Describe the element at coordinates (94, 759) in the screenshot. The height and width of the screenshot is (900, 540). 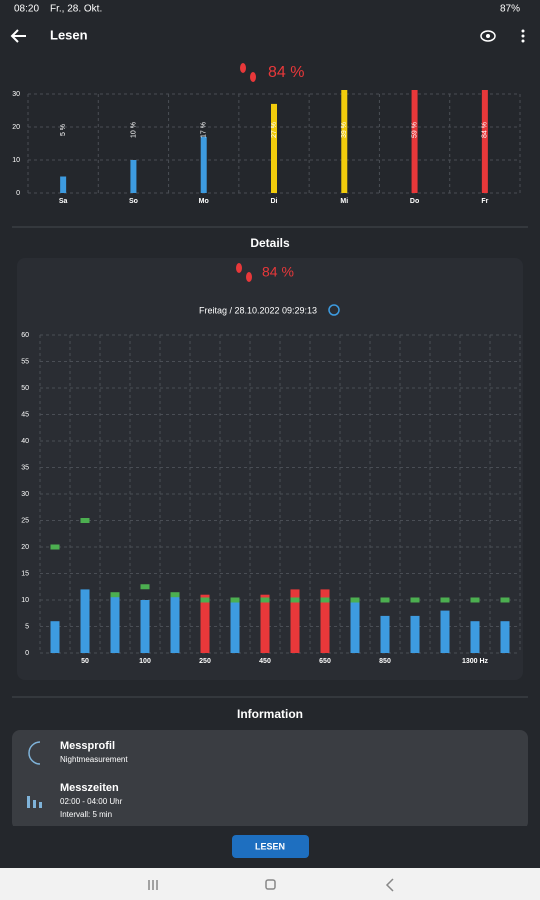
I see `info-item-line: Nightmeasurement` at that location.